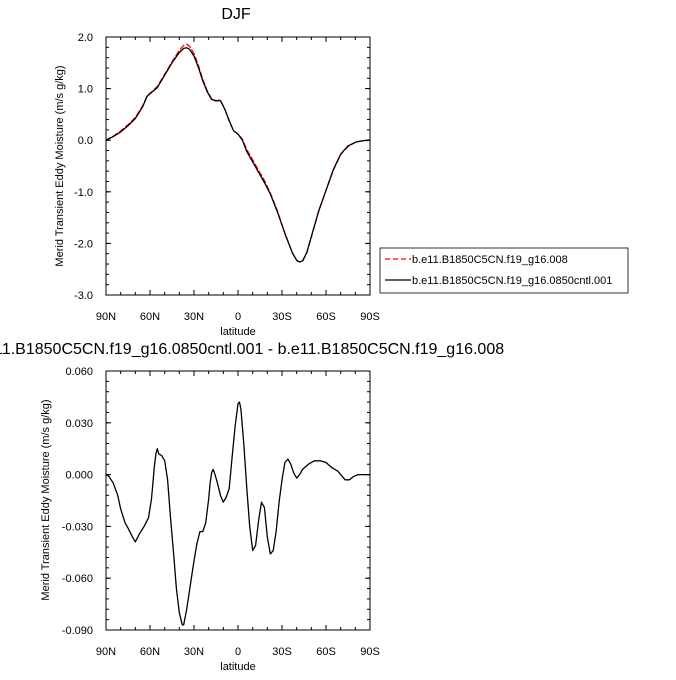 This screenshot has width=676, height=680. What do you see at coordinates (77, 631) in the screenshot?
I see `bottom-chart-y-tick-label: -0.090` at bounding box center [77, 631].